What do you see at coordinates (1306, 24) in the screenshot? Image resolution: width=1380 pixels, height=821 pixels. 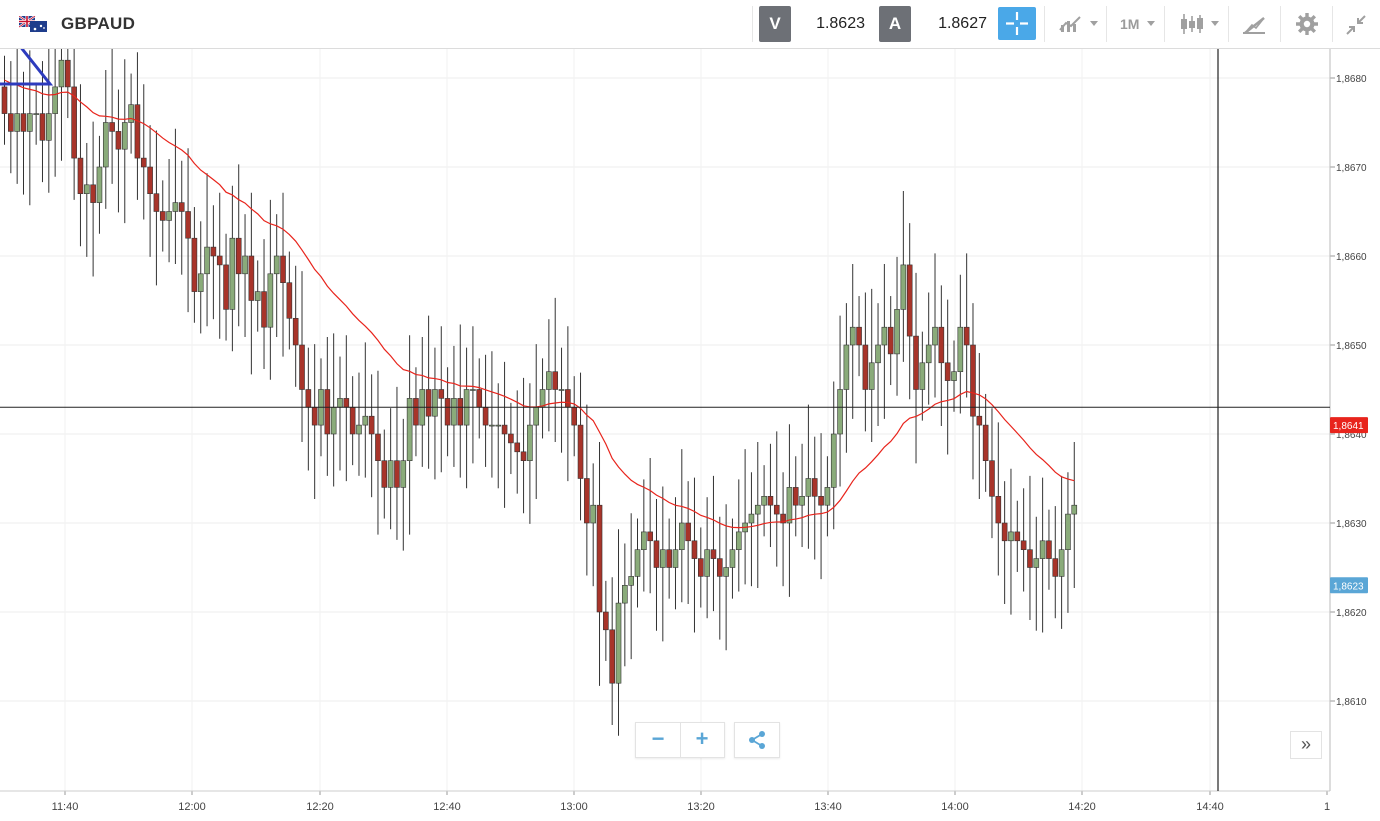 I see `settings-button` at bounding box center [1306, 24].